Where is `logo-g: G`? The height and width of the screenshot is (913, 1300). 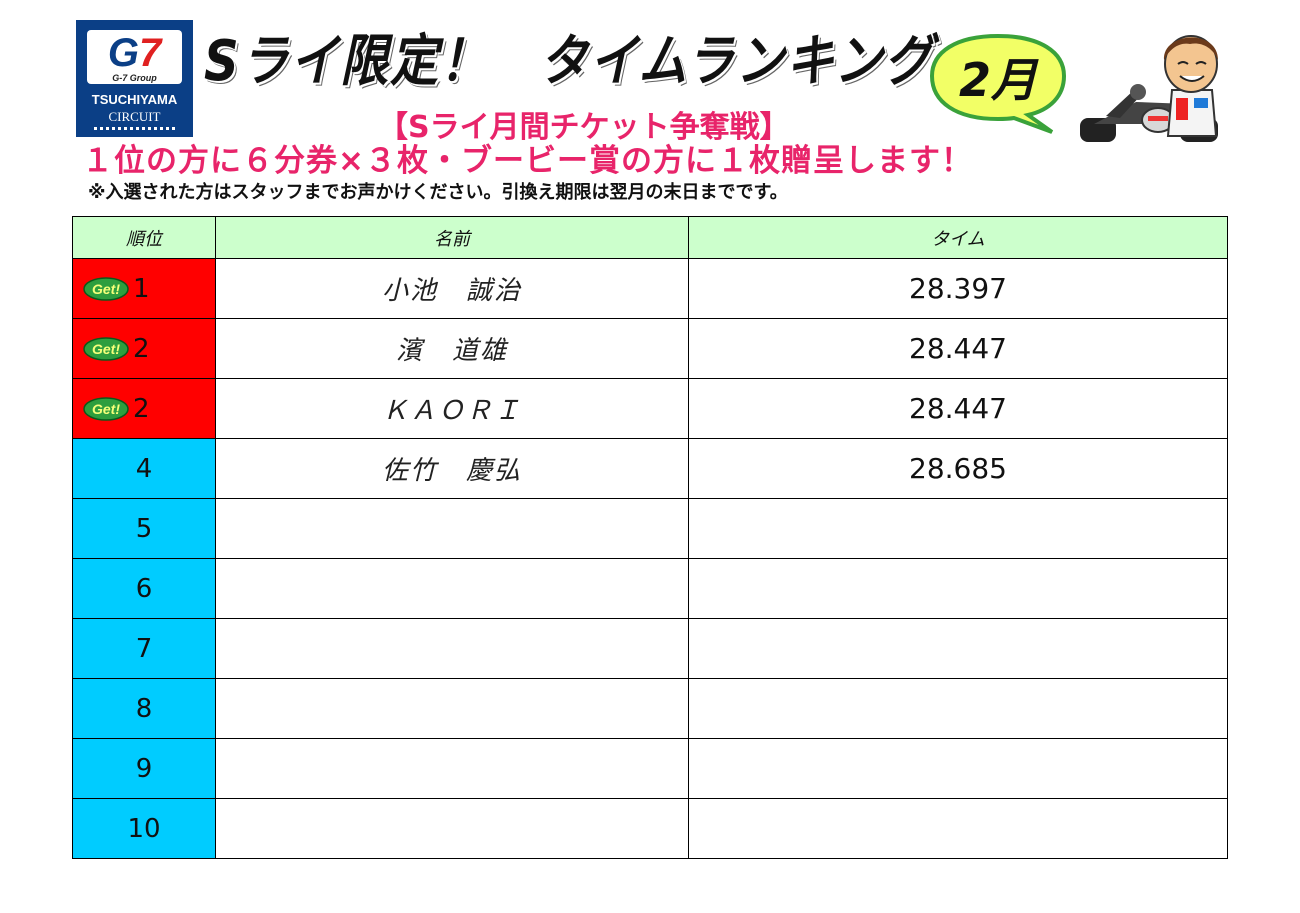 logo-g: G is located at coordinates (123, 53).